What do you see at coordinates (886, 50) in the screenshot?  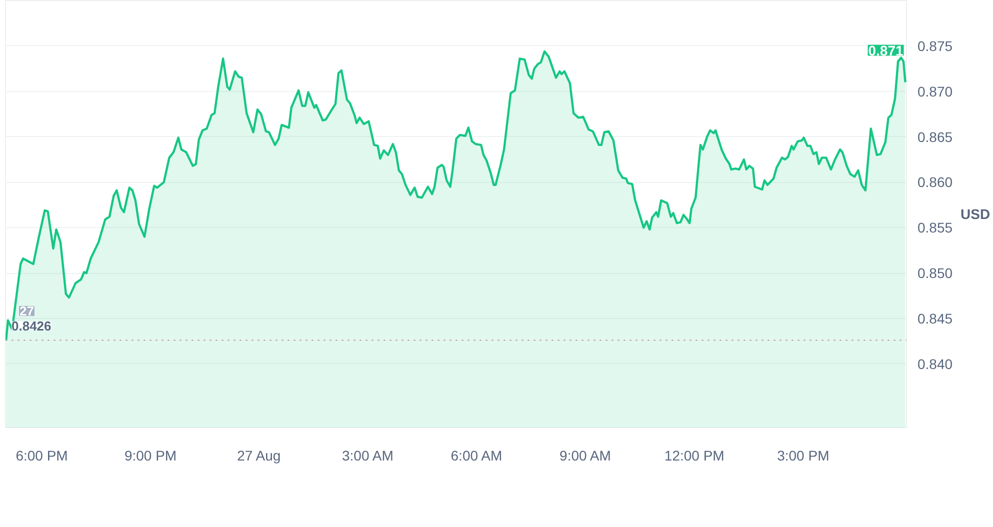 I see `annotation: 0.871` at bounding box center [886, 50].